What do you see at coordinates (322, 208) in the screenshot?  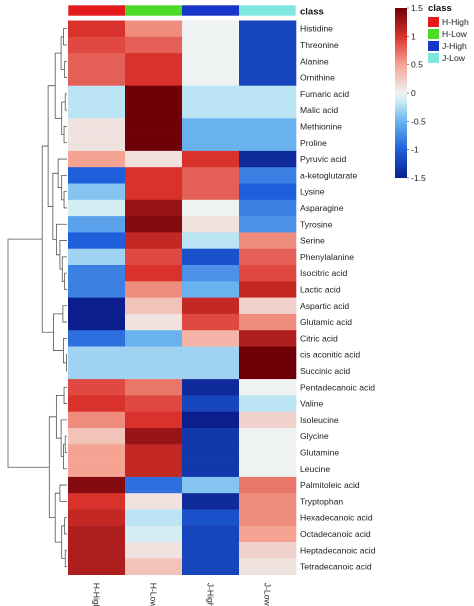 I see `row-label: Asparagine` at bounding box center [322, 208].